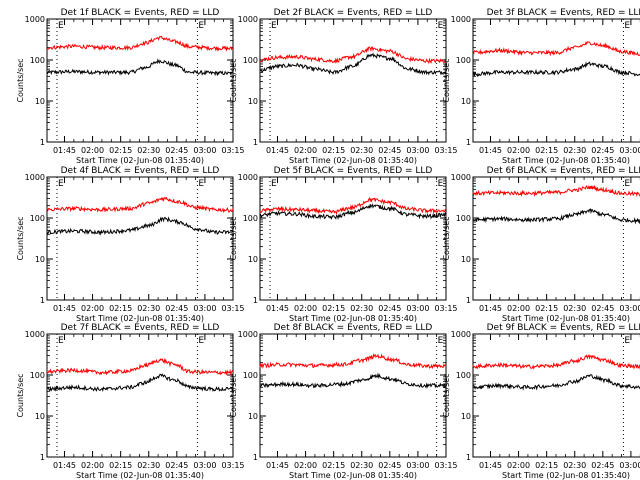 This screenshot has height=480, width=640. Describe the element at coordinates (140, 13) in the screenshot. I see `chart-title: Det 1f BLACK = Events, RED = LLD` at that location.